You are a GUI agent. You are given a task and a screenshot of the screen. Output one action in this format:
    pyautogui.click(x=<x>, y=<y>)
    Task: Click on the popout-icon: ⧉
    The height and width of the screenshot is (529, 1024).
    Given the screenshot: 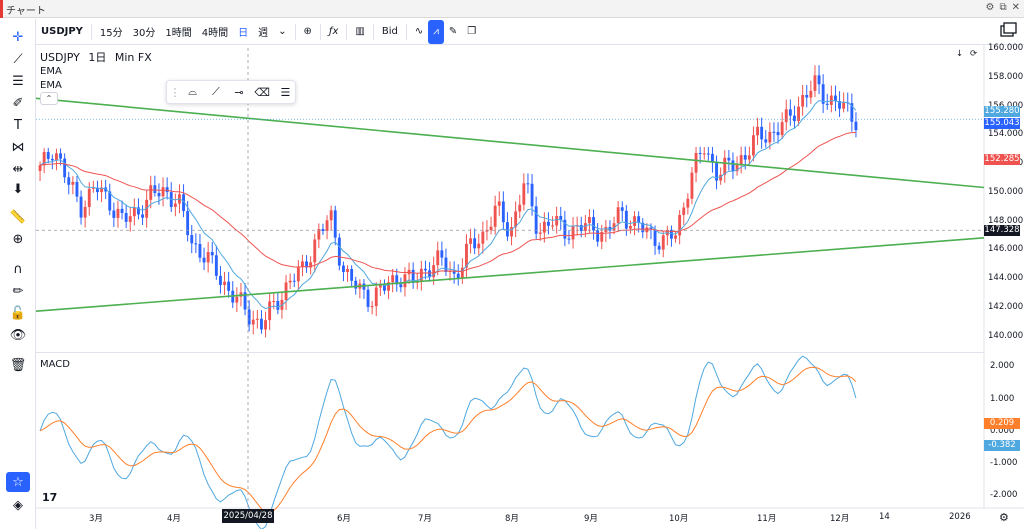 What is the action you would take?
    pyautogui.click(x=1003, y=7)
    